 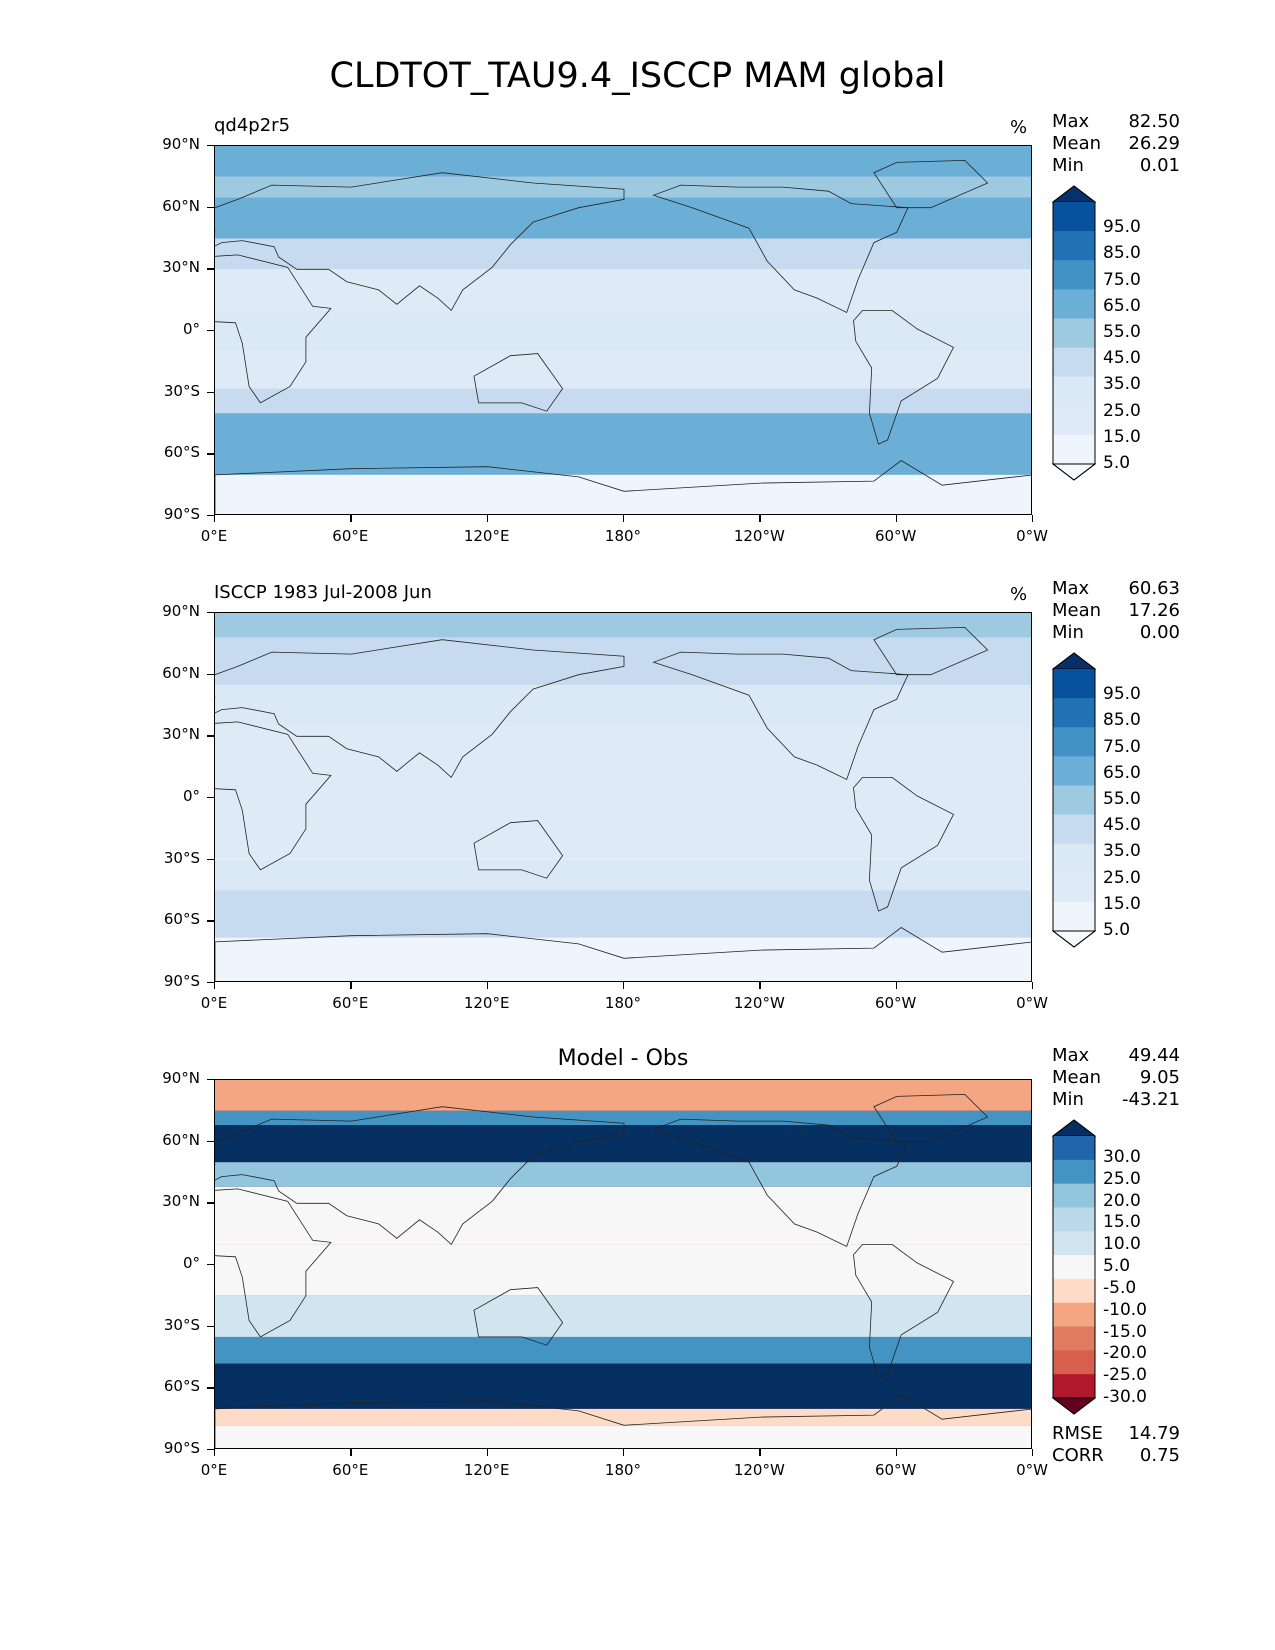 What do you see at coordinates (931, 651) in the screenshot?
I see `coastline-greenland` at bounding box center [931, 651].